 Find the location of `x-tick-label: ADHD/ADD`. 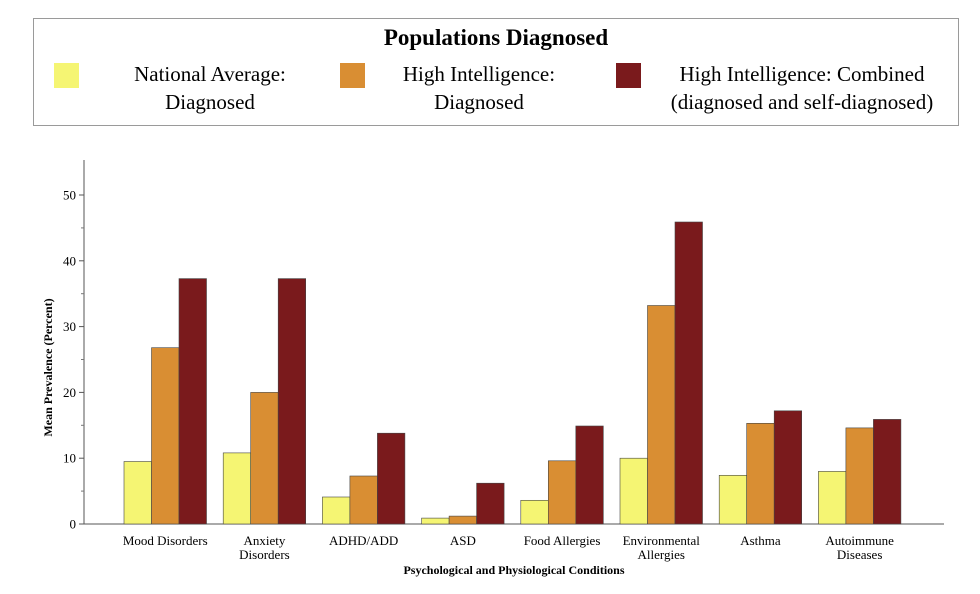

x-tick-label: ADHD/ADD is located at coordinates (363, 540).